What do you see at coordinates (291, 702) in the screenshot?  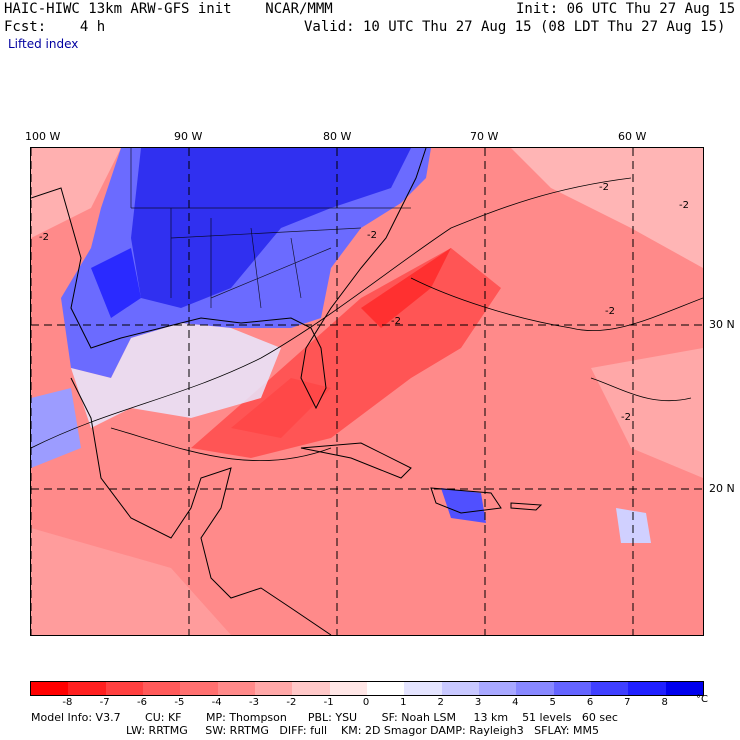 I see `colorbar-tick-label: -2` at bounding box center [291, 702].